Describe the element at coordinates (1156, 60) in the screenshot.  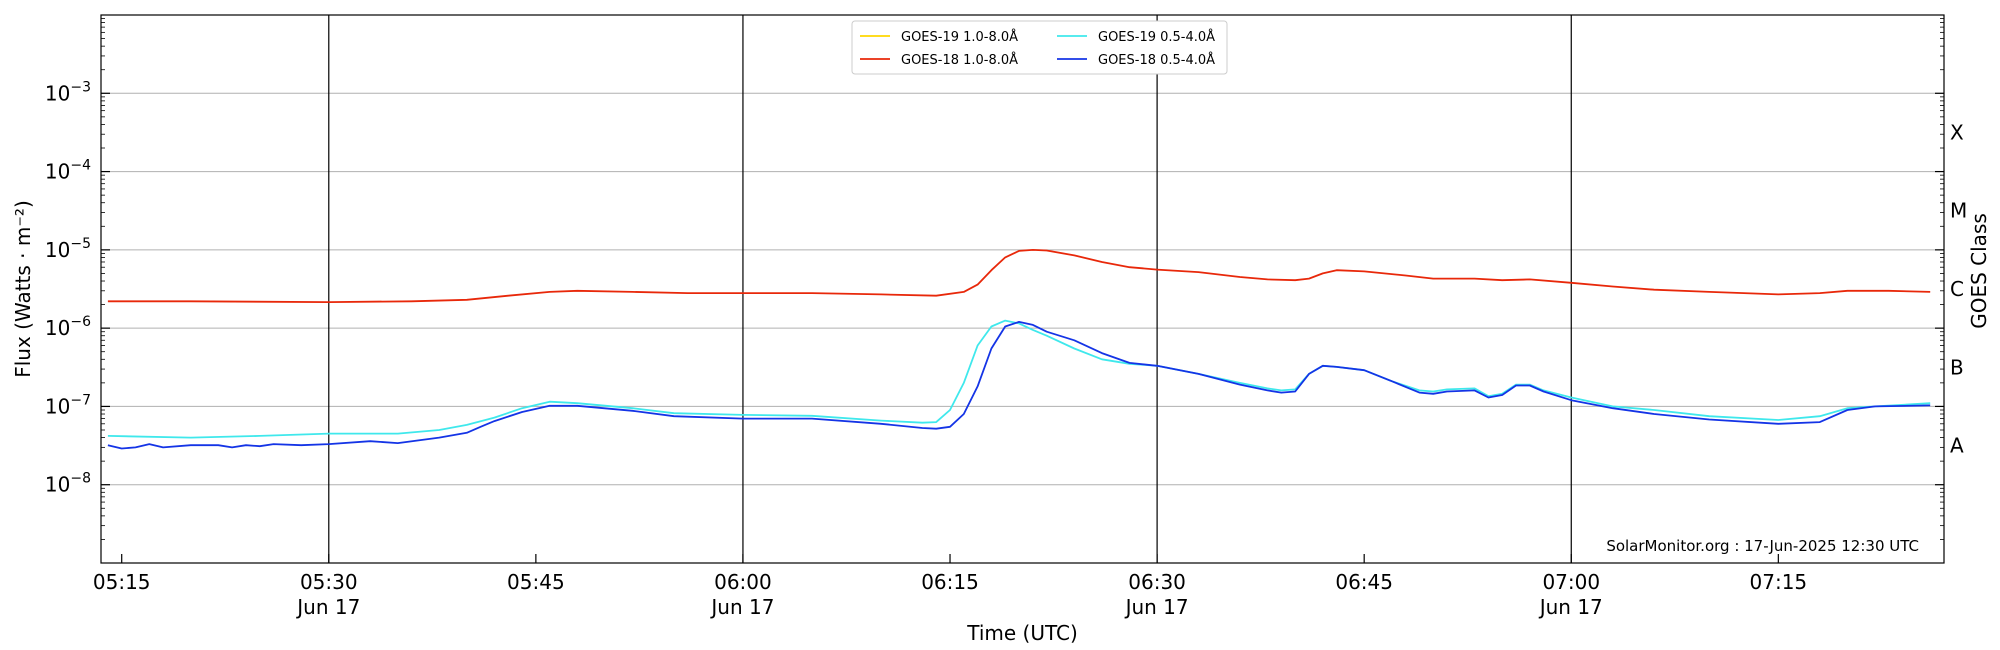
I see `legend-entry-label: GOES-18 0.5-4.0Å` at that location.